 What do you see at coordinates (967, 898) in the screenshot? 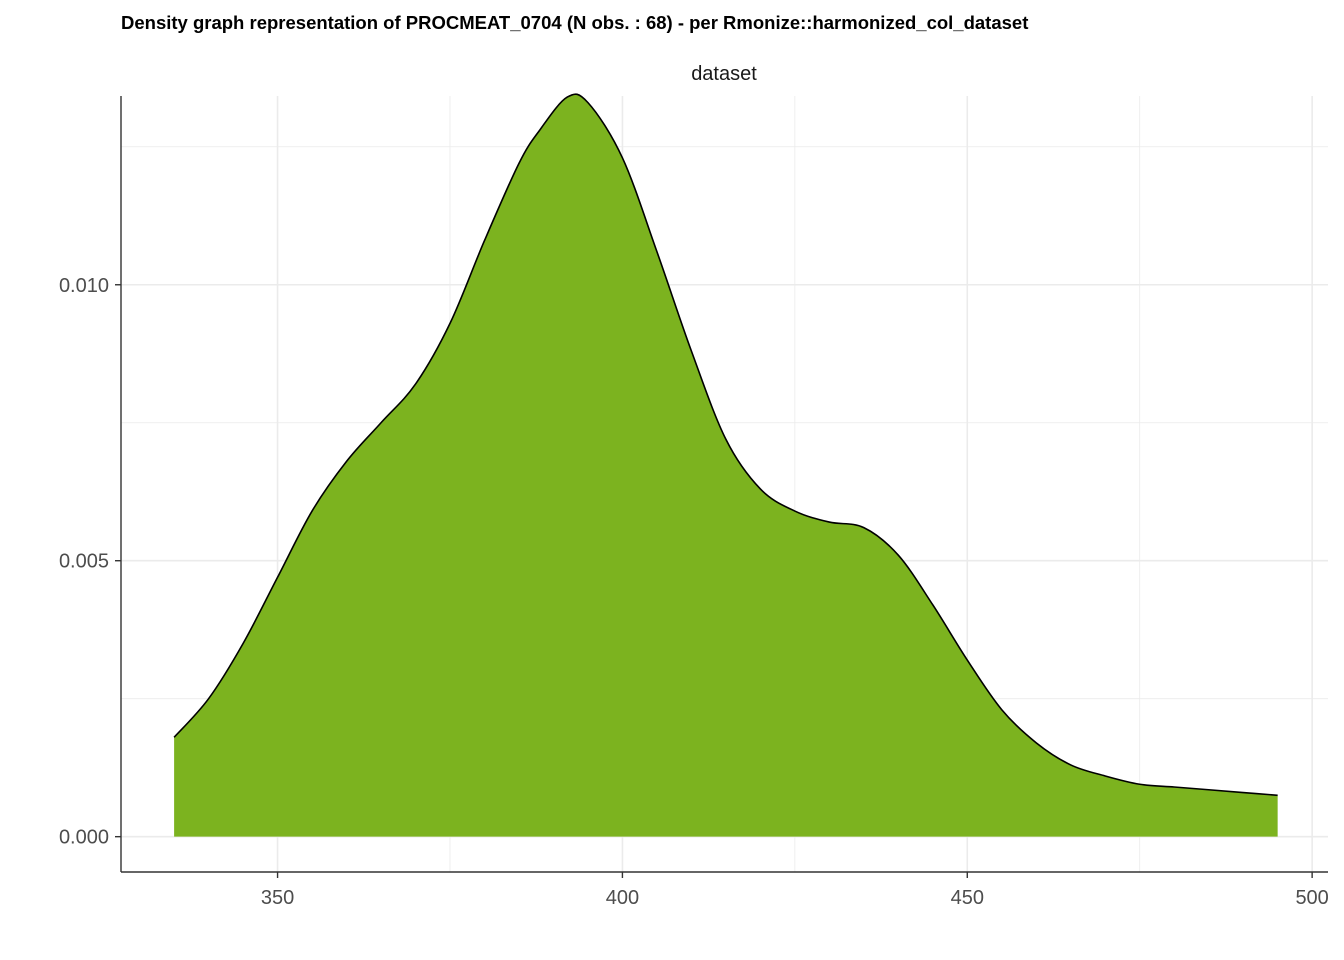
I see `x-tick-label: 450` at bounding box center [967, 898].